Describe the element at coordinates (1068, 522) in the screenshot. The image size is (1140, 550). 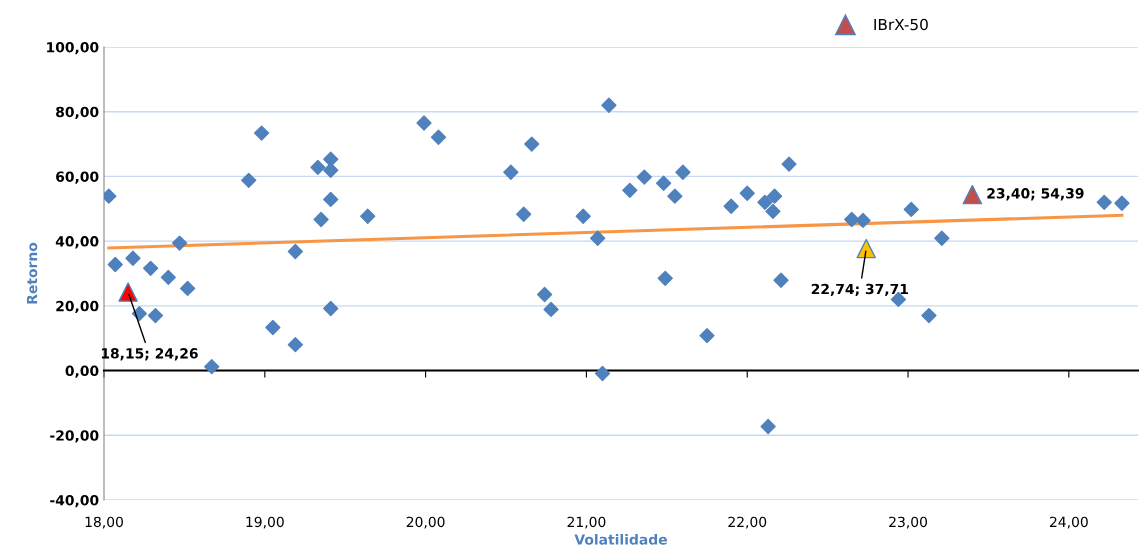
I see `x-tick-label: 24,00` at that location.